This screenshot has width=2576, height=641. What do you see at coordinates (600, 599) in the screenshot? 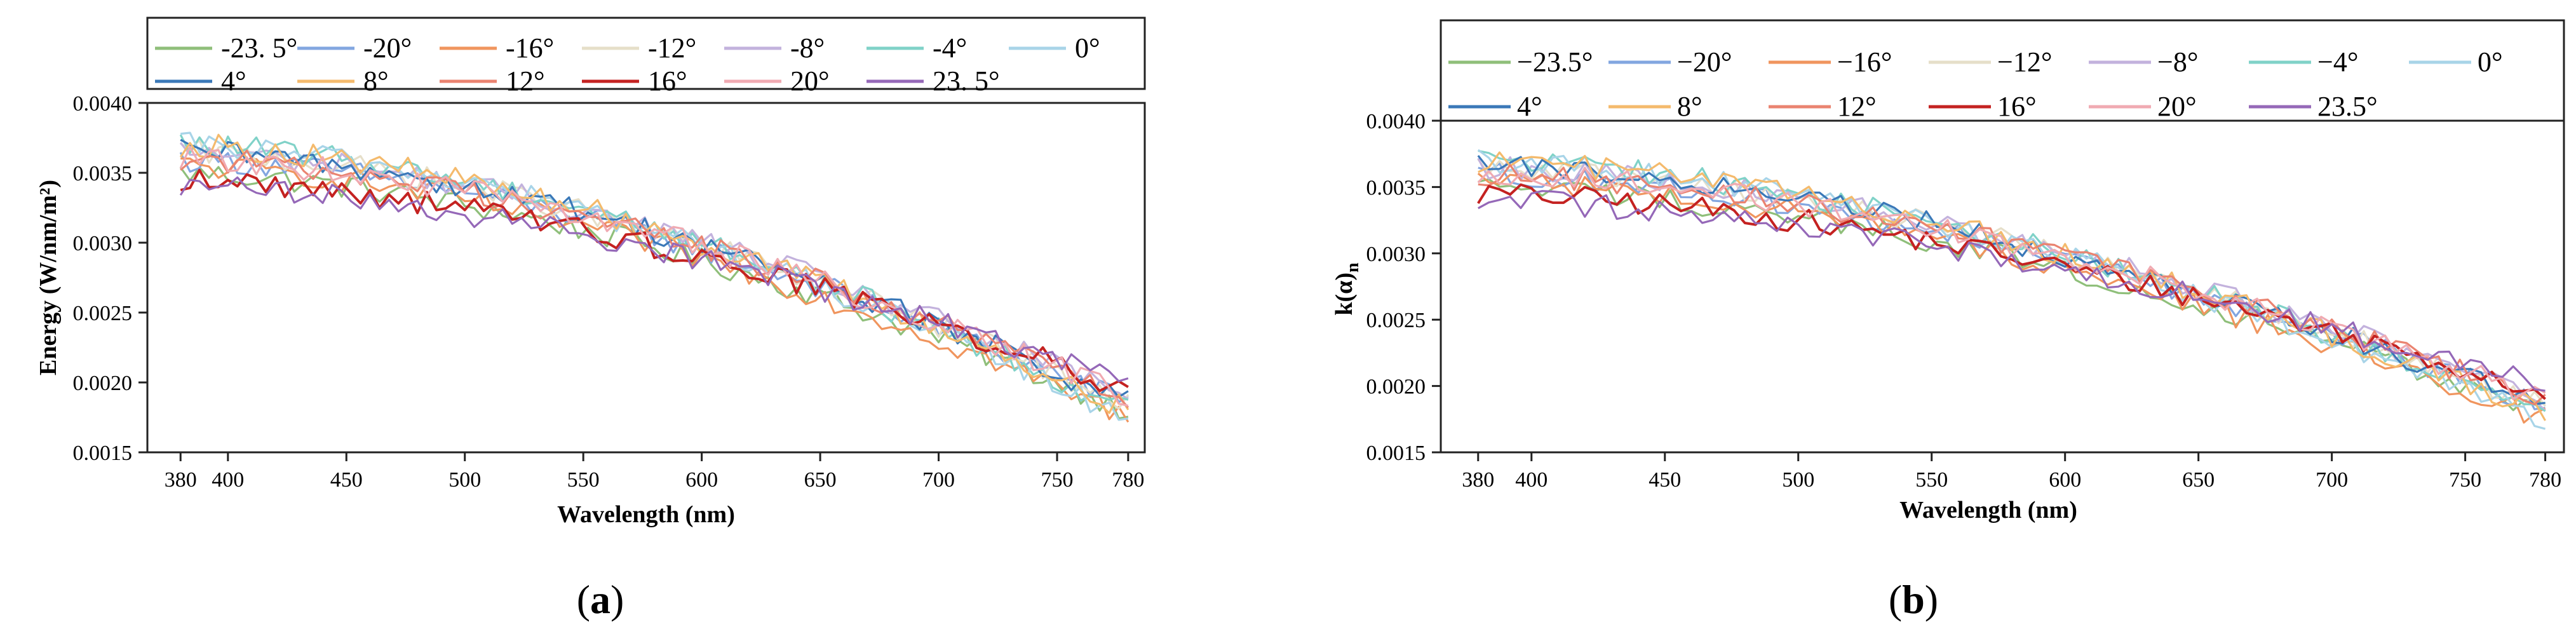
I see `panel-label-a: (a)` at bounding box center [600, 599].